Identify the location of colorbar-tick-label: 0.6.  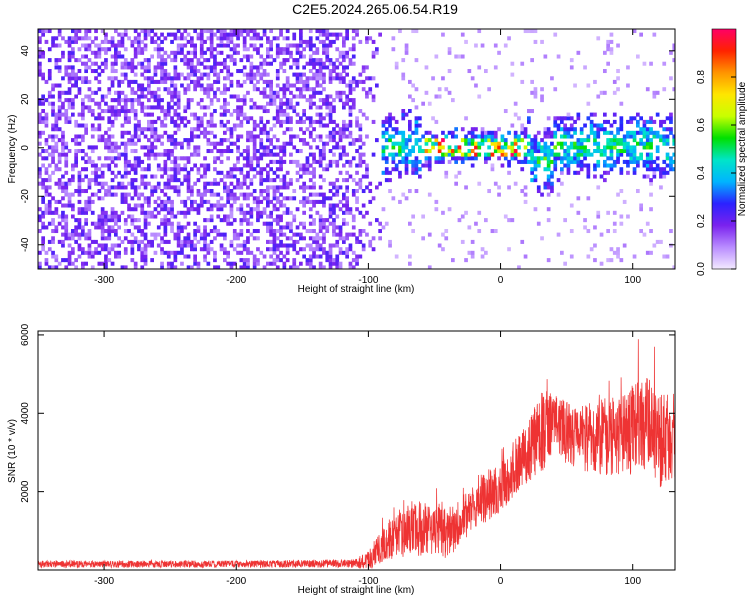
(701, 125).